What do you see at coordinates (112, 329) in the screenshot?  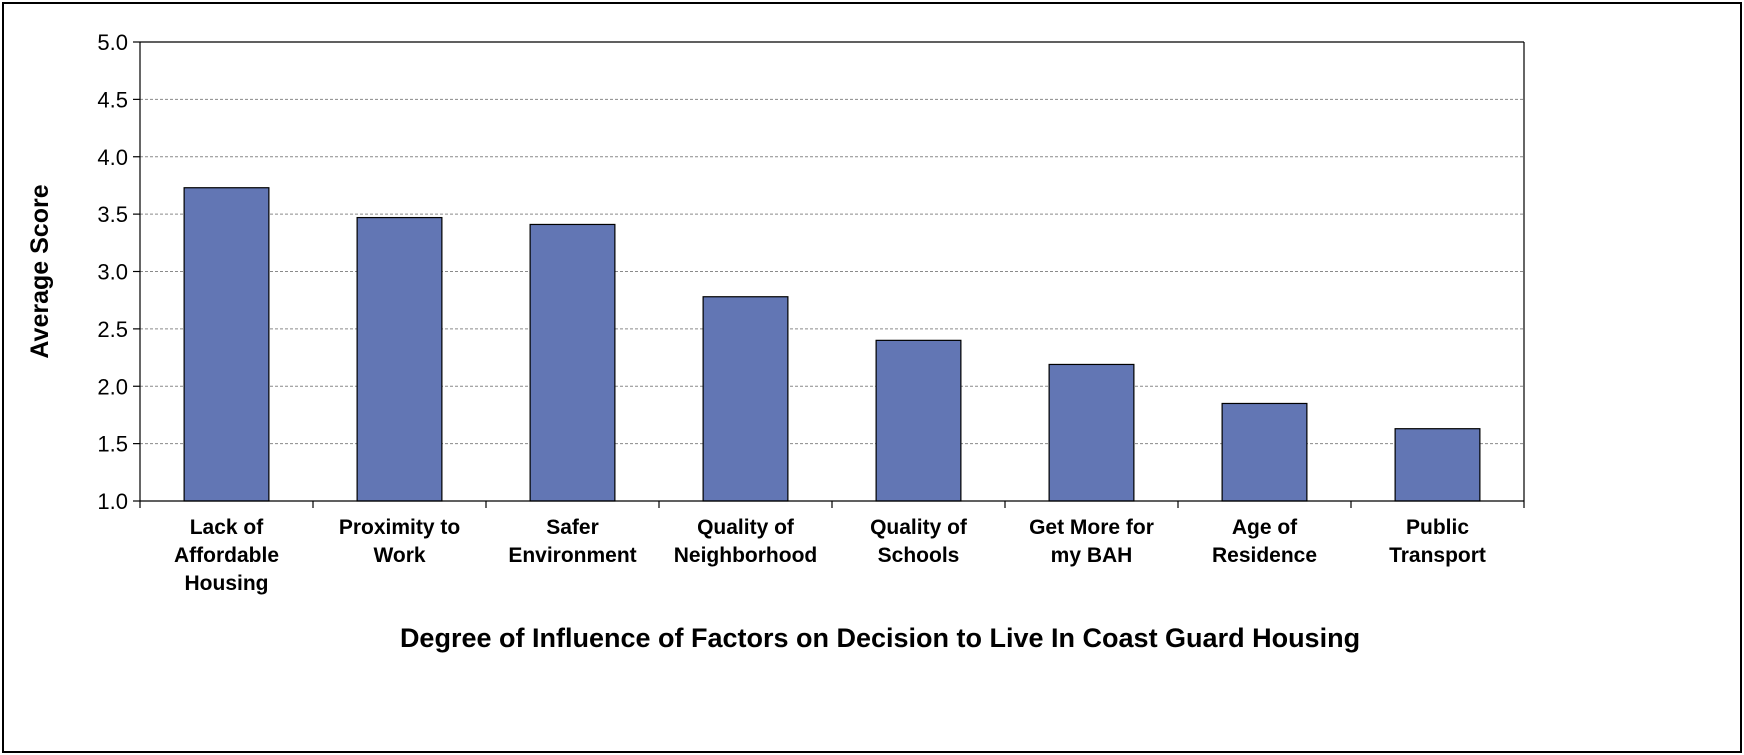 I see `y-tick-label: 2.5` at bounding box center [112, 329].